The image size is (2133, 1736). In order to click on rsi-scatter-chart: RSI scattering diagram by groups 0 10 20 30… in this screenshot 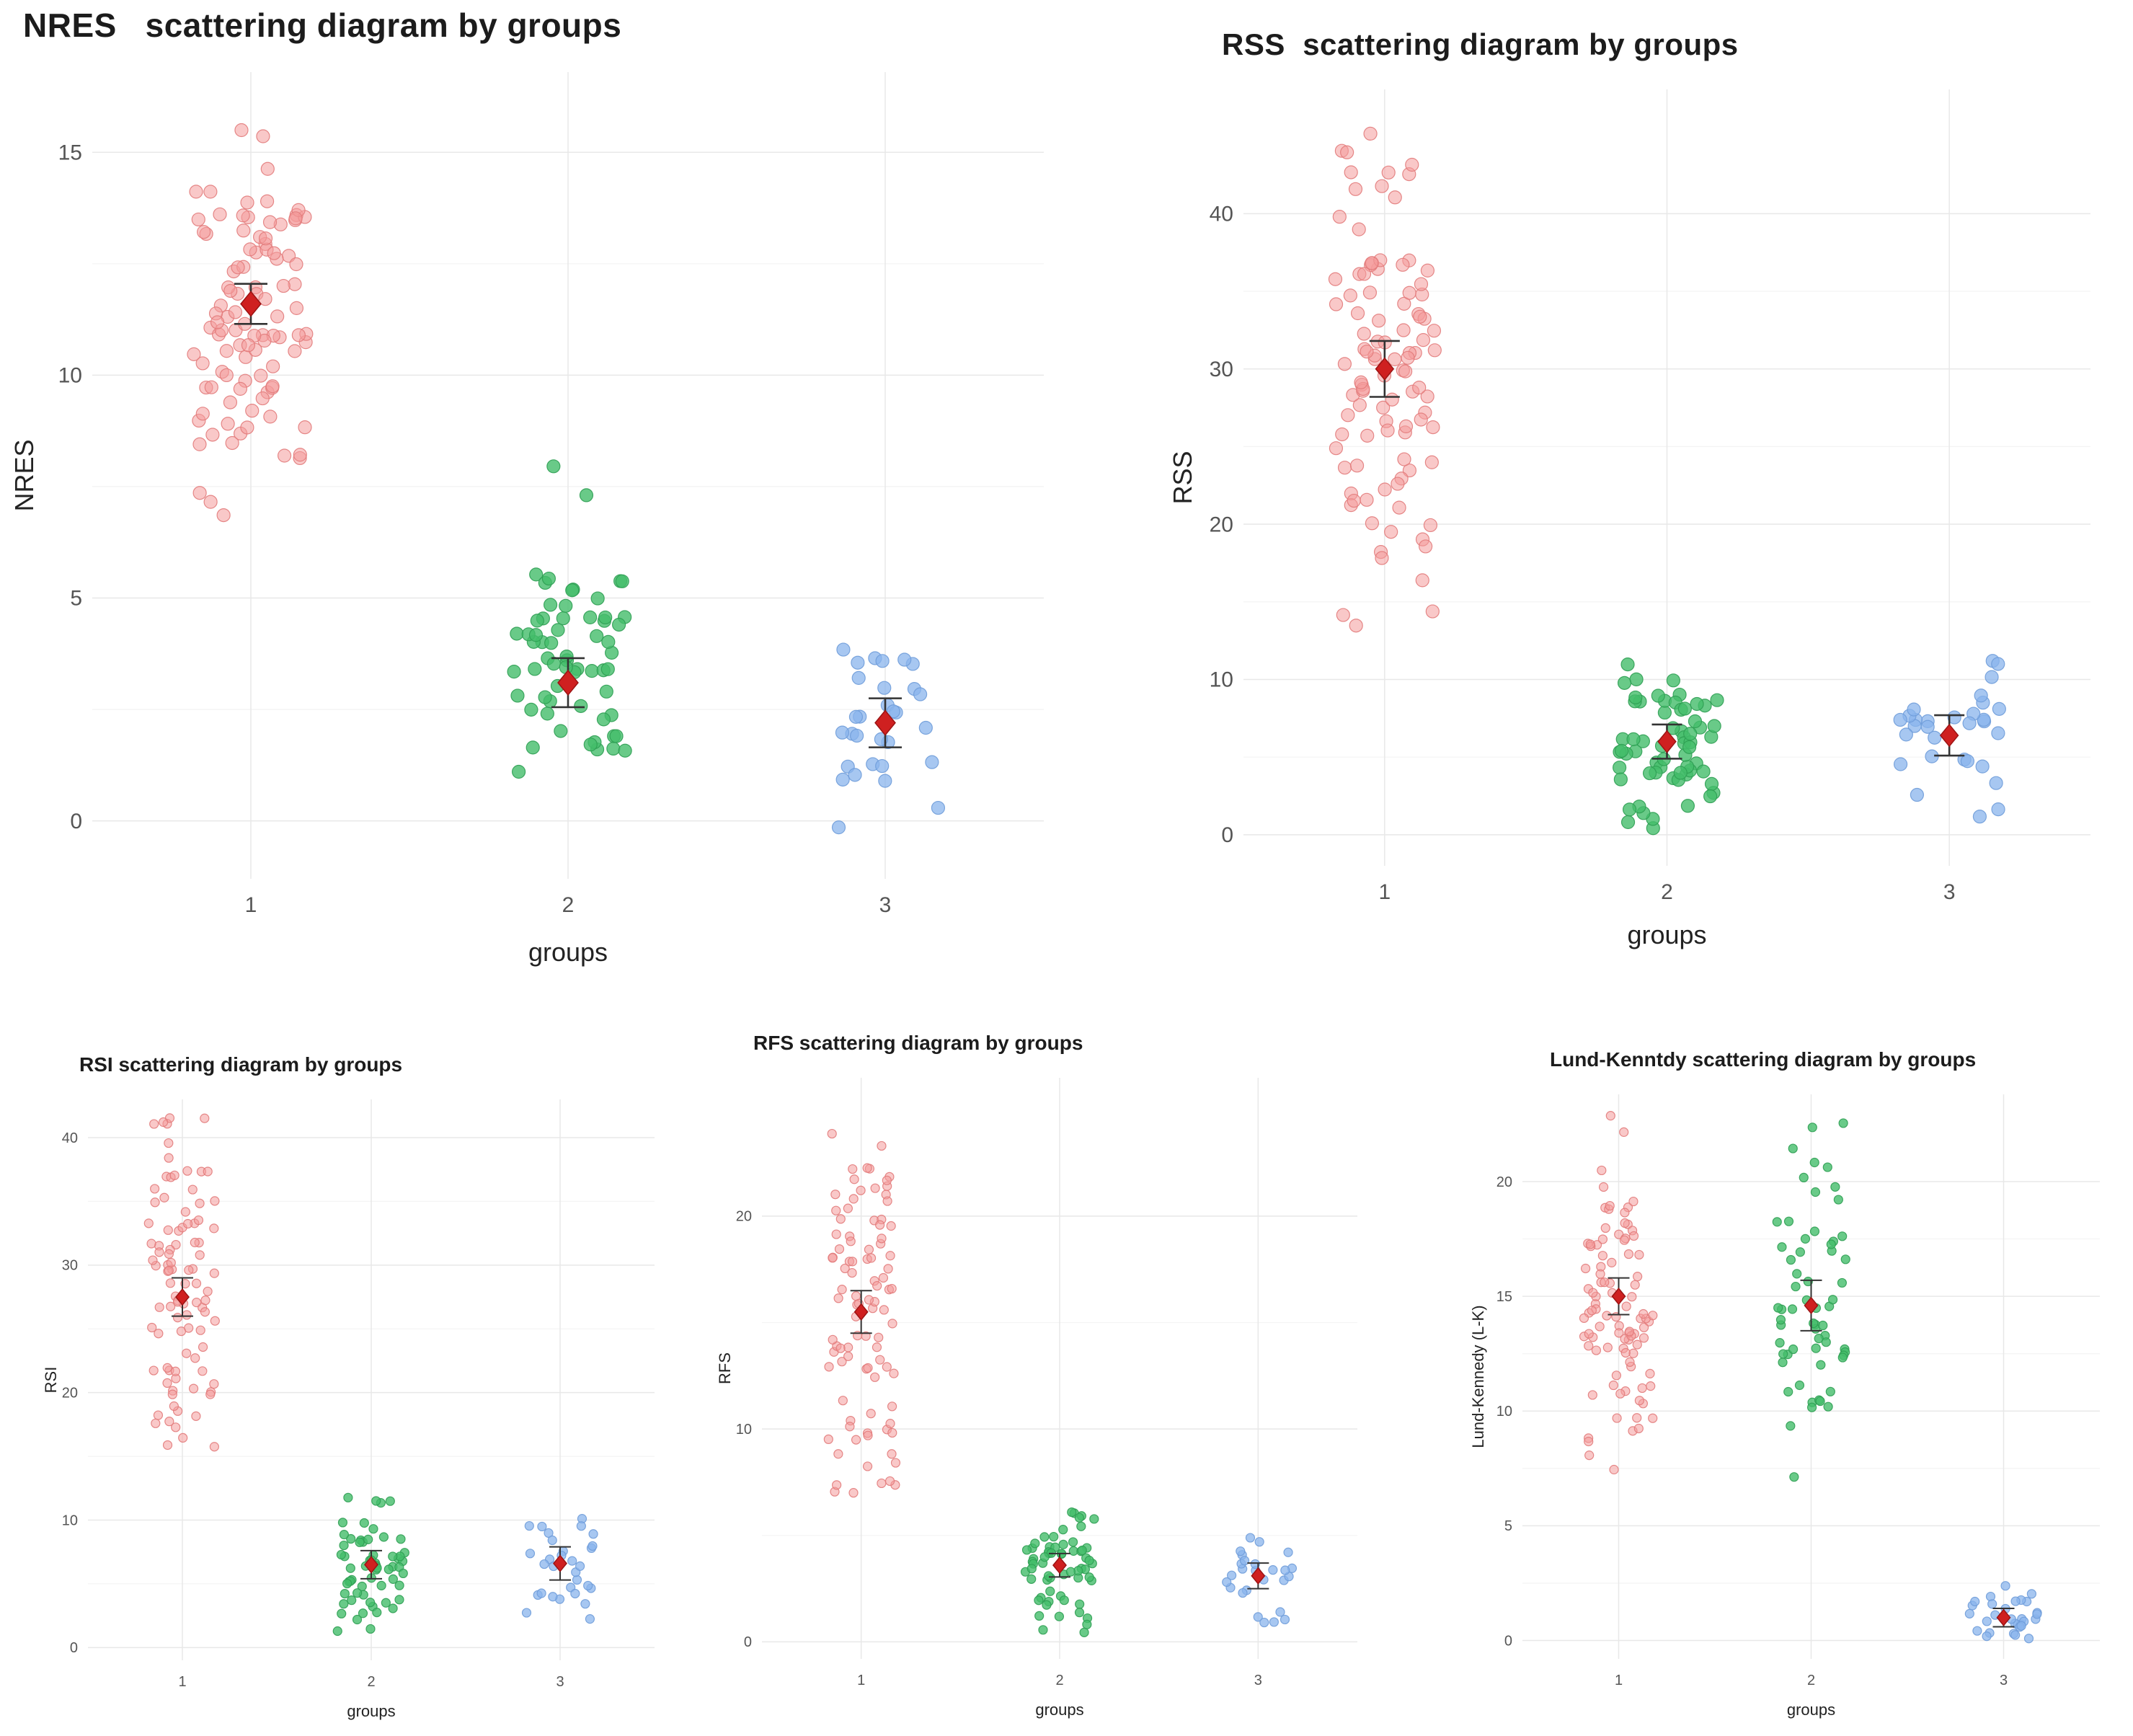, I will do `click(357, 1388)`.